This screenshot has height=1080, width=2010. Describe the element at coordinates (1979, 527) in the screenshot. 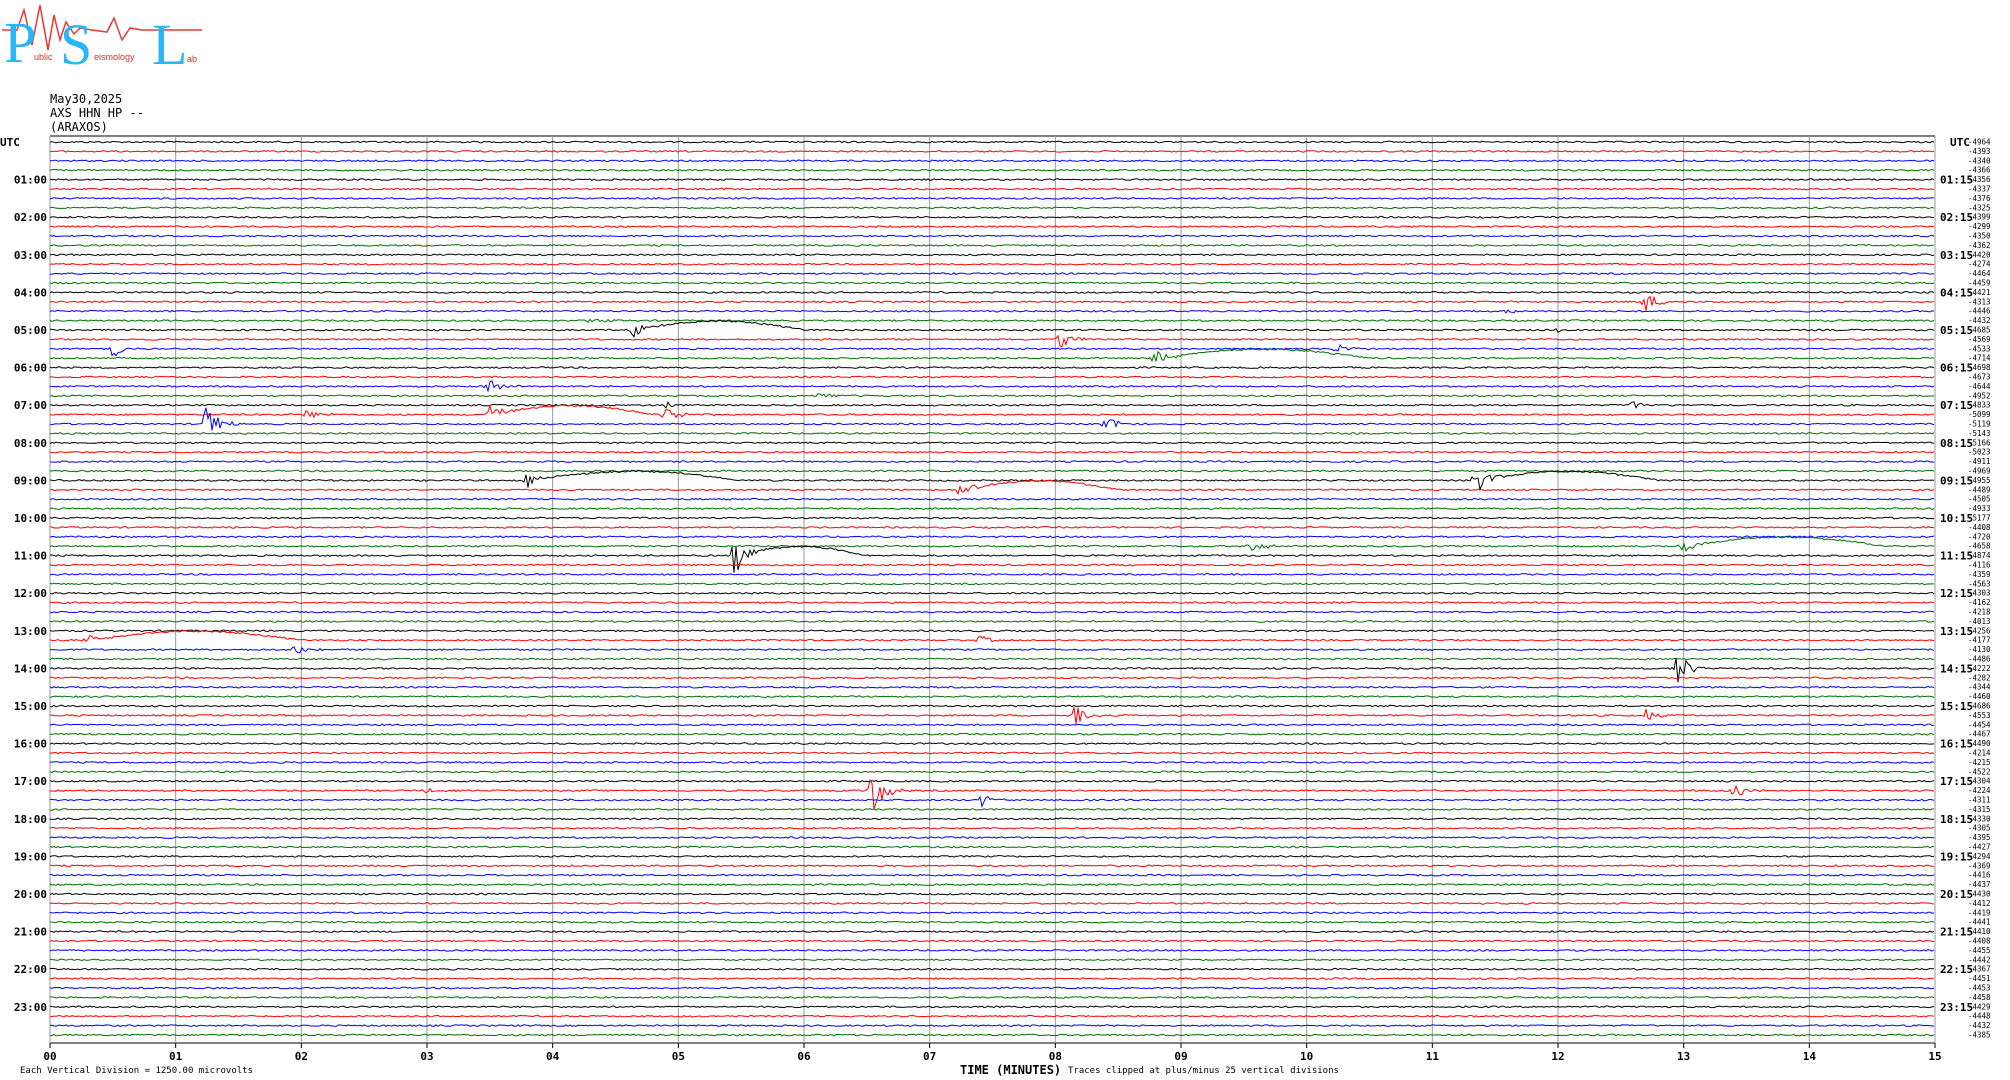

I see `trace-mean-value: -4408` at that location.